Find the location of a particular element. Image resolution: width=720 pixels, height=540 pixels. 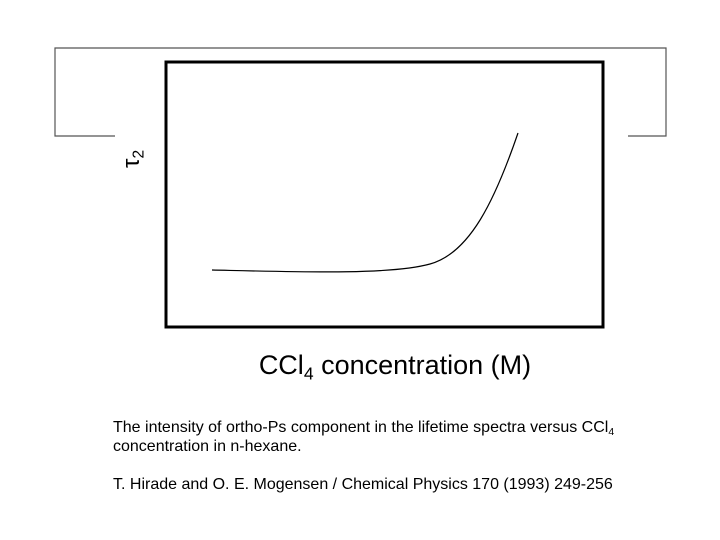

caption-sub: 4 is located at coordinates (611, 433).